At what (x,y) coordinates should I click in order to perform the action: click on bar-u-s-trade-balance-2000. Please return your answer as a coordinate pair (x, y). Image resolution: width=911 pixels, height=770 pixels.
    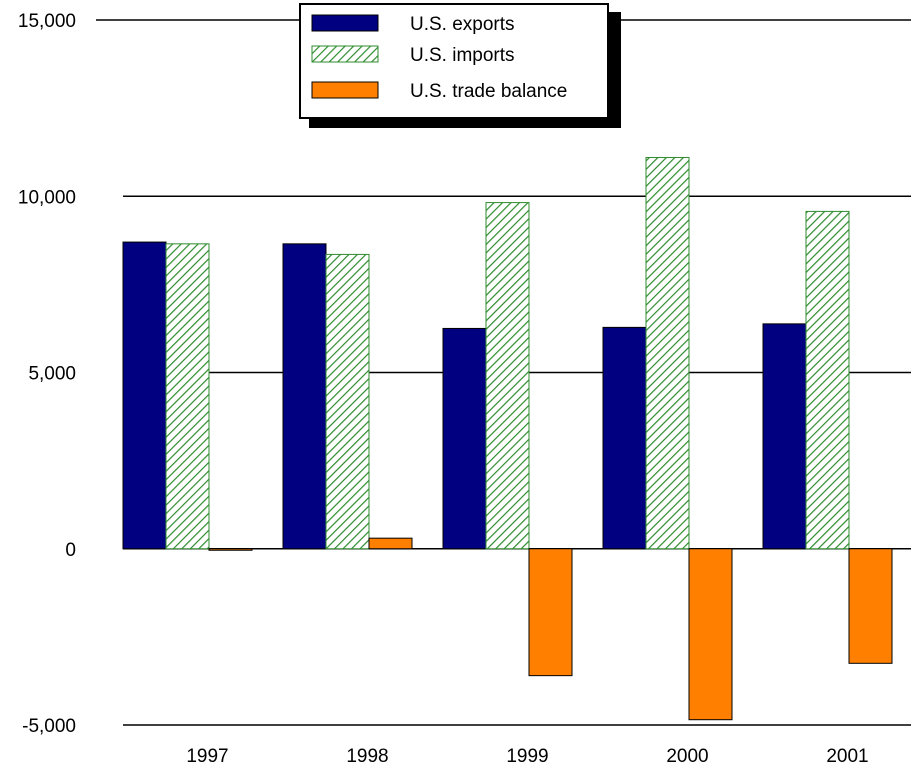
    Looking at the image, I should click on (710, 634).